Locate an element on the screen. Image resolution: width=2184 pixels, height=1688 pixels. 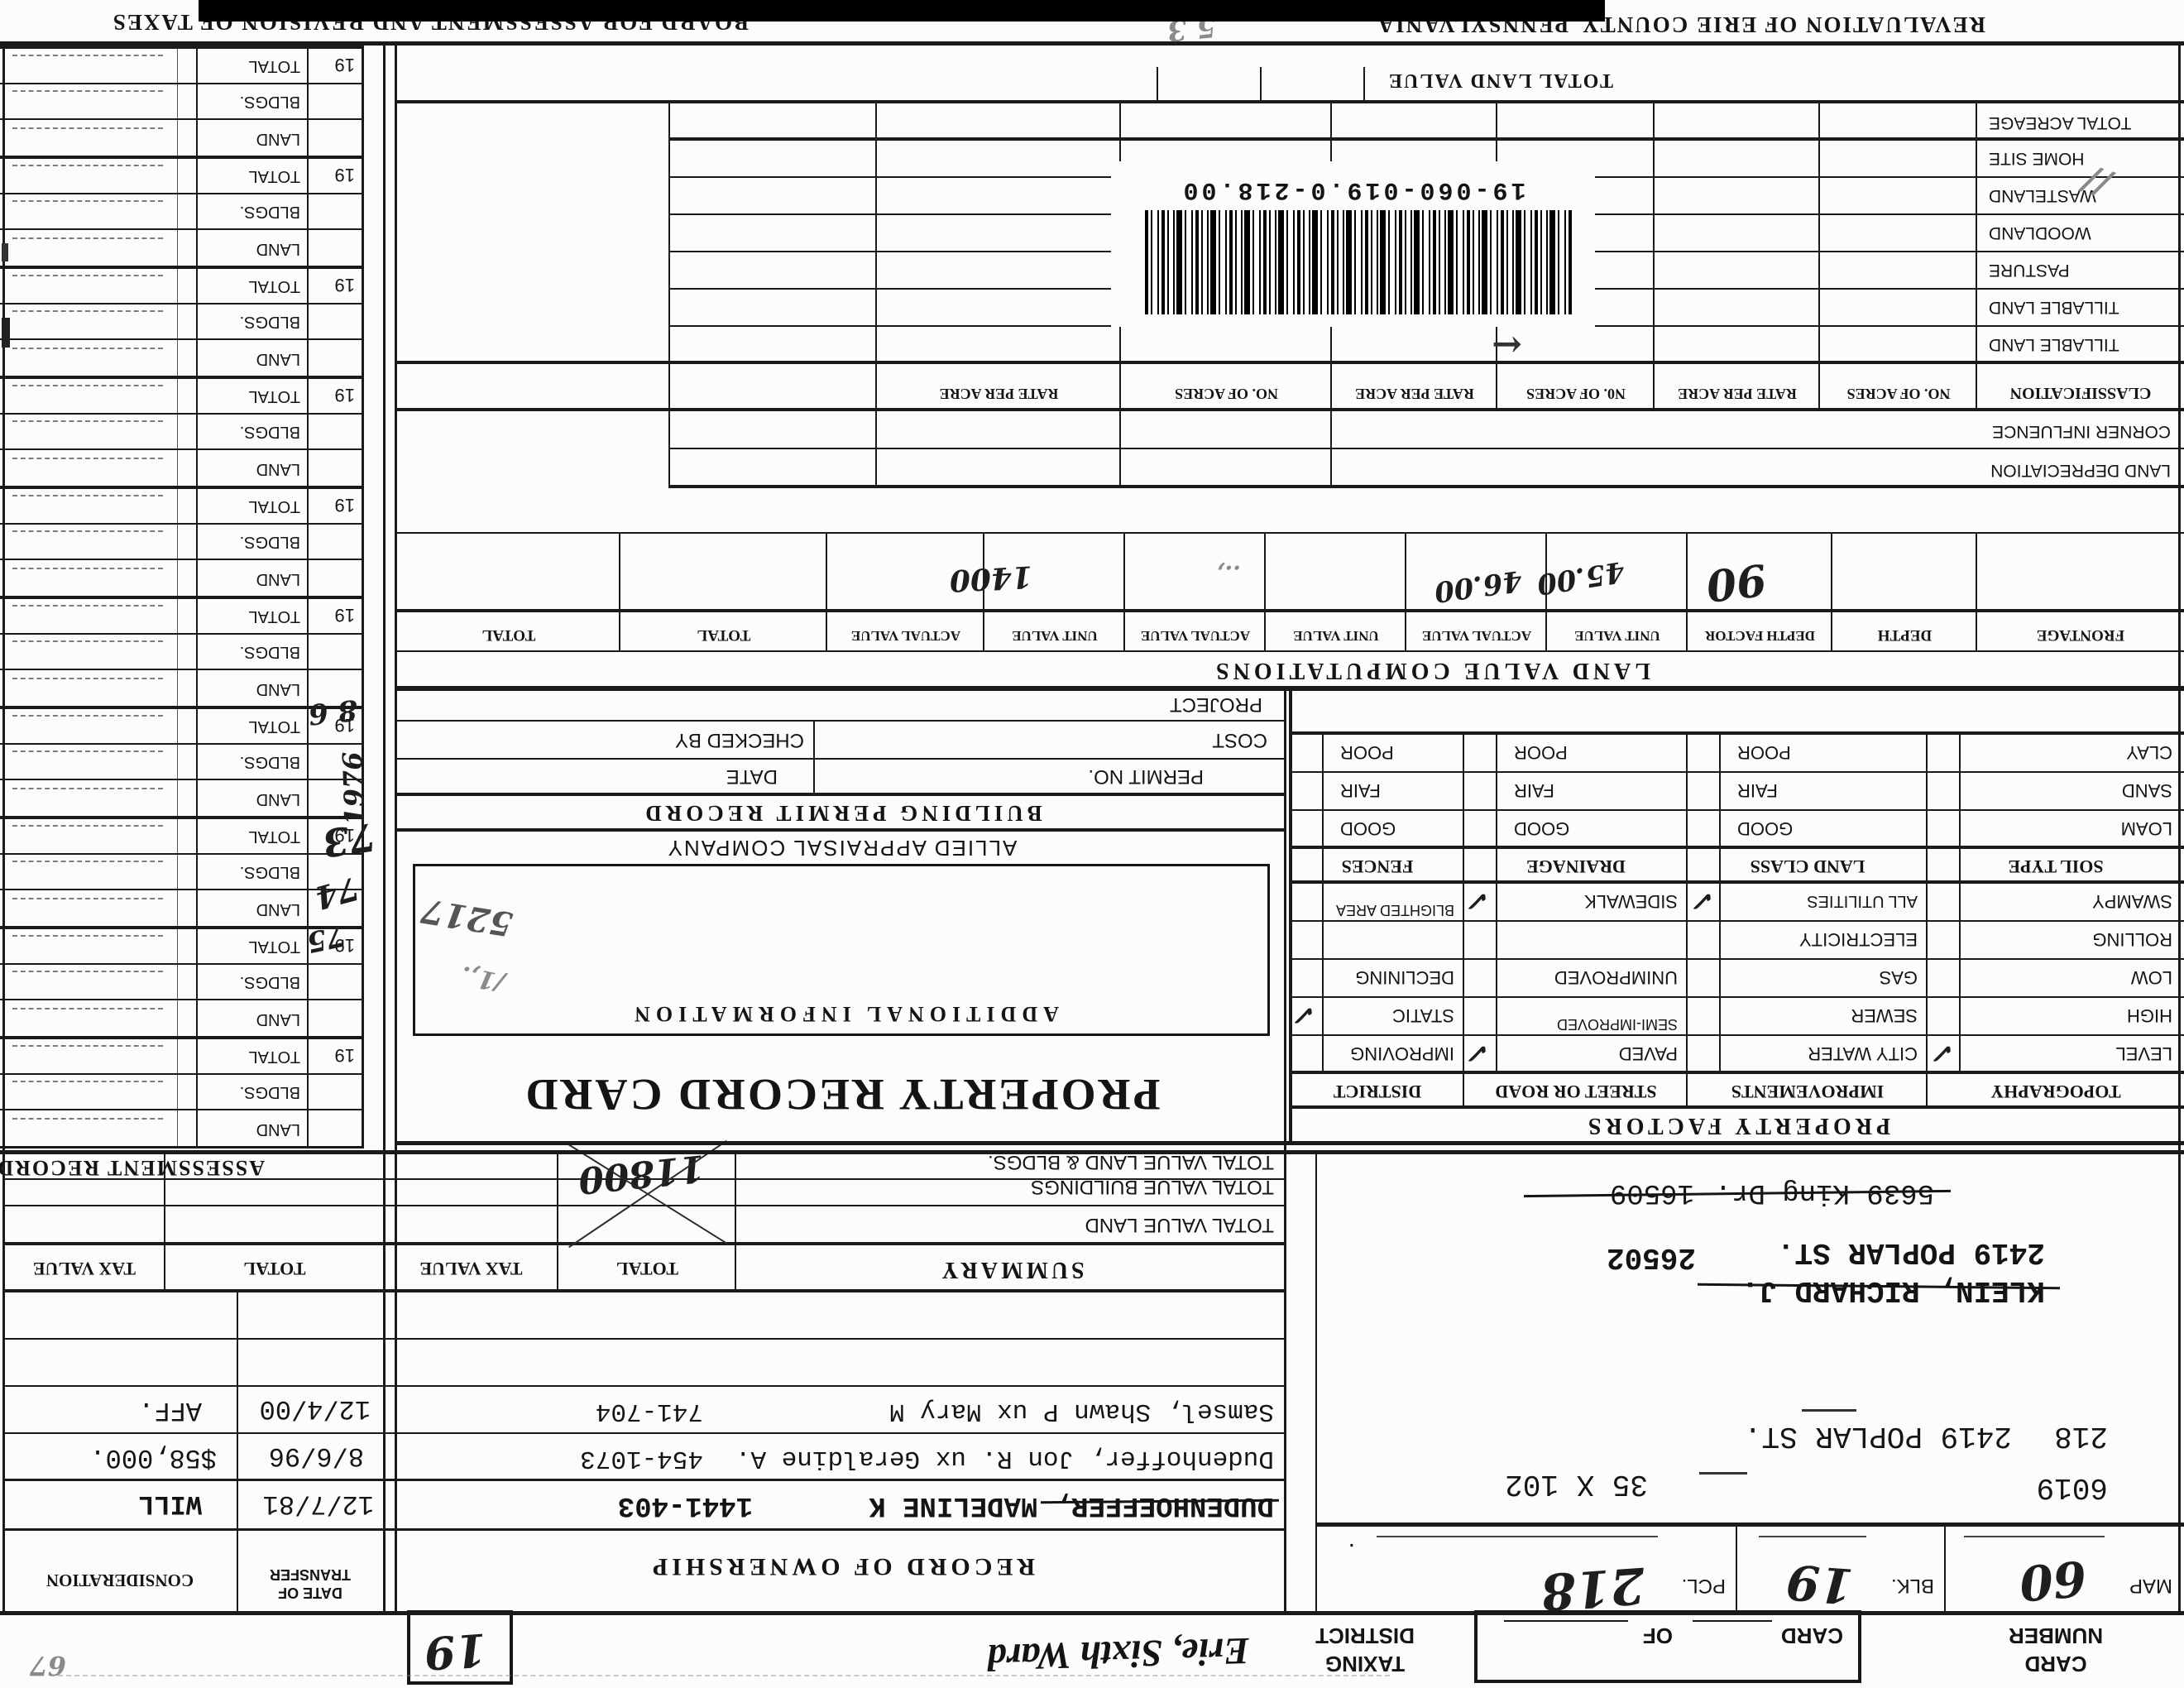
summary-col3-header: TOTAL is located at coordinates (274, 1269).